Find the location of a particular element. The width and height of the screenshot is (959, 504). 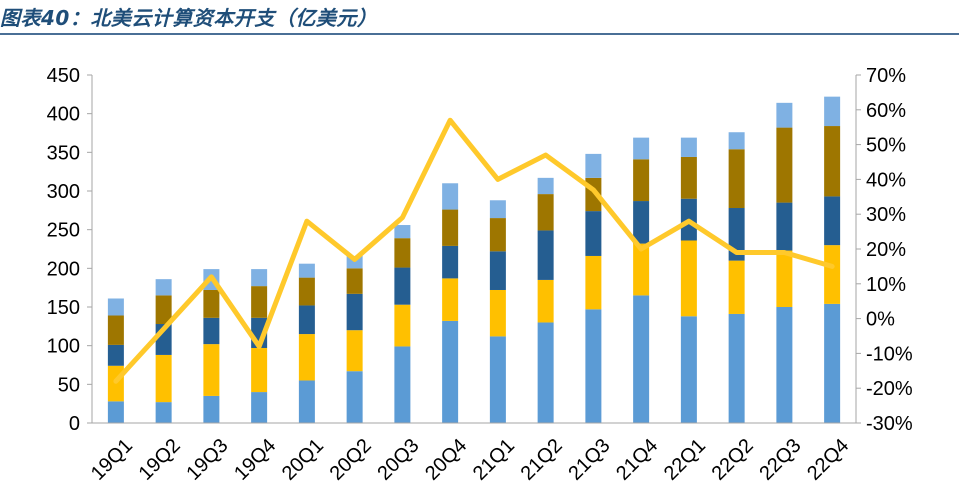

bar-21Q3-s3 is located at coordinates (593, 233).